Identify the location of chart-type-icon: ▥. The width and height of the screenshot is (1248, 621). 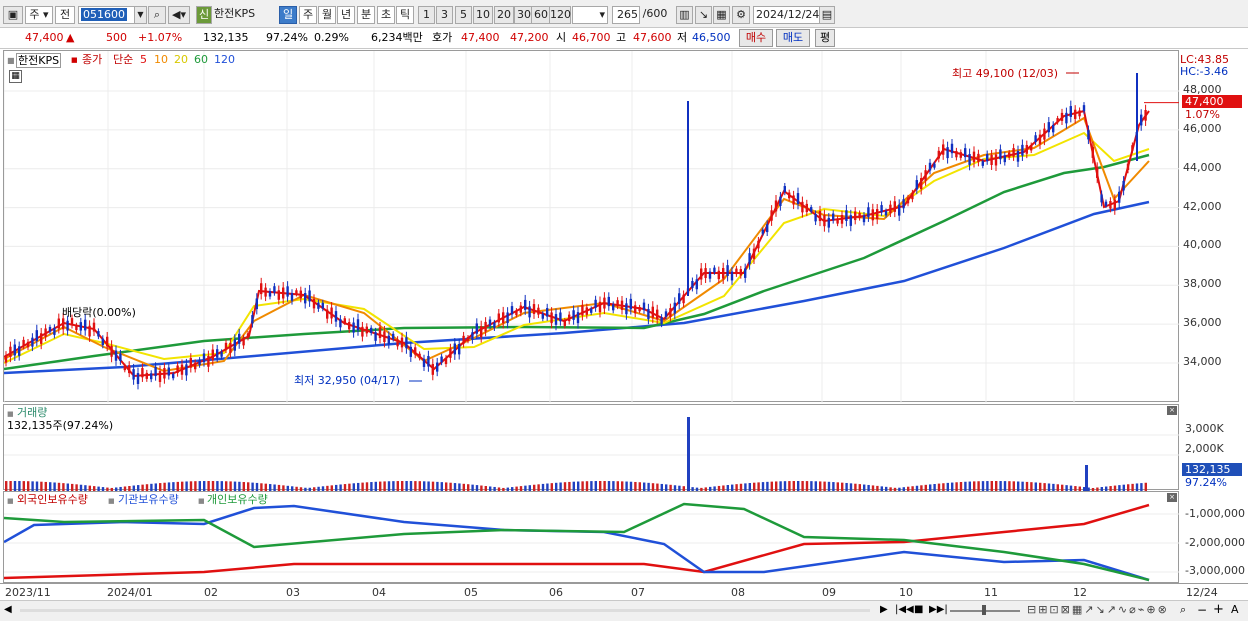
(684, 15).